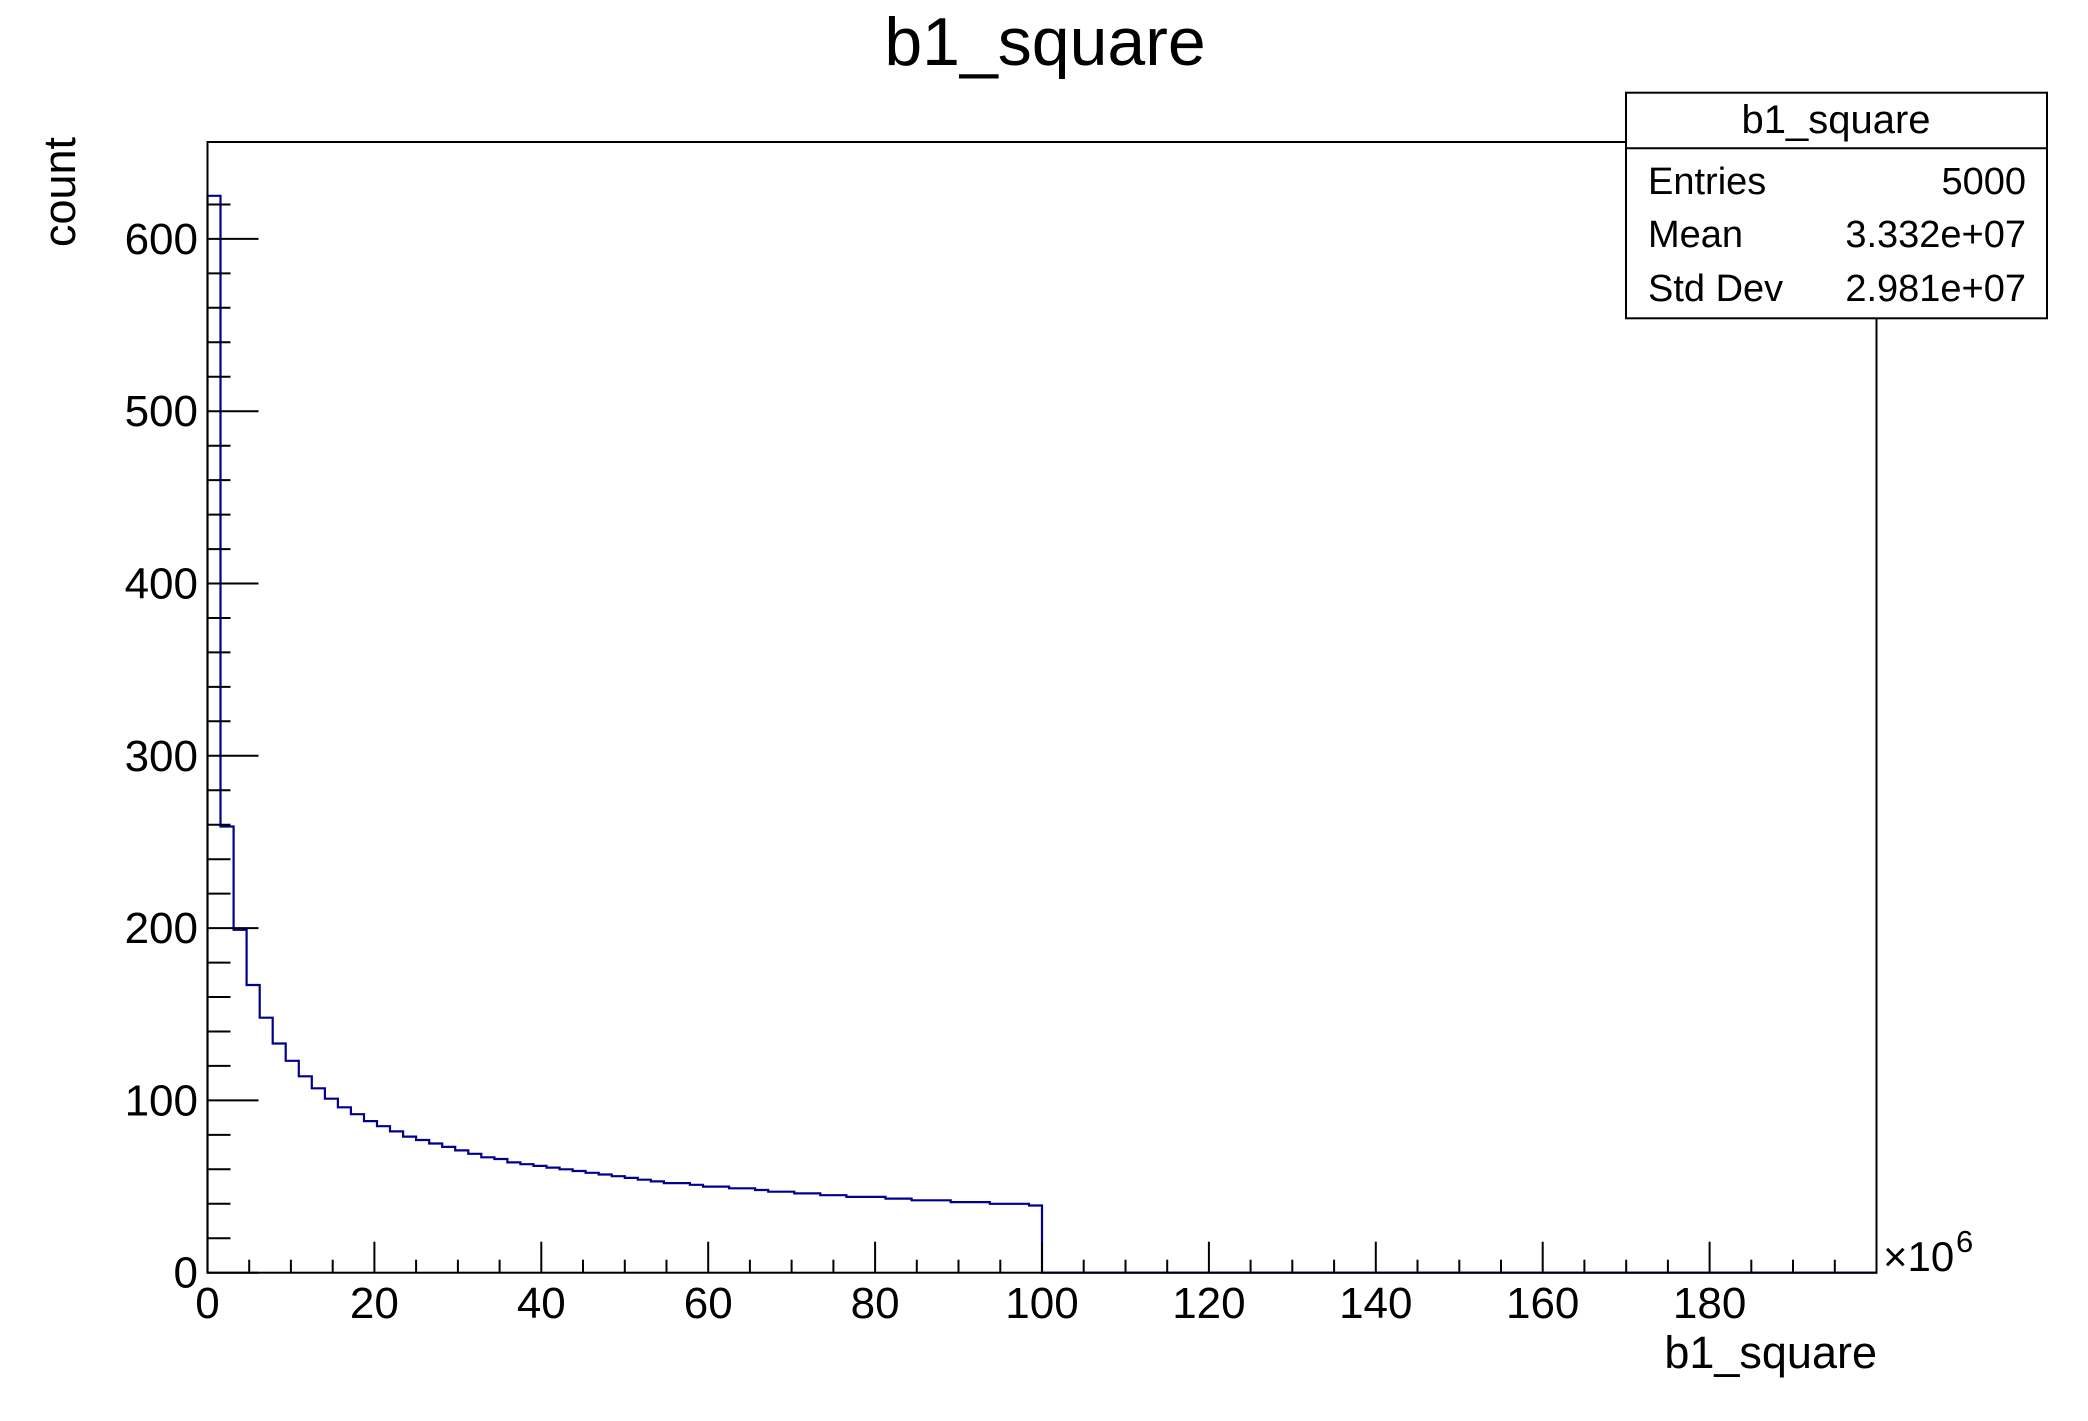 Image resolution: width=2088 pixels, height=1421 pixels. What do you see at coordinates (161, 1100) in the screenshot?
I see `y-tick-label: 100` at bounding box center [161, 1100].